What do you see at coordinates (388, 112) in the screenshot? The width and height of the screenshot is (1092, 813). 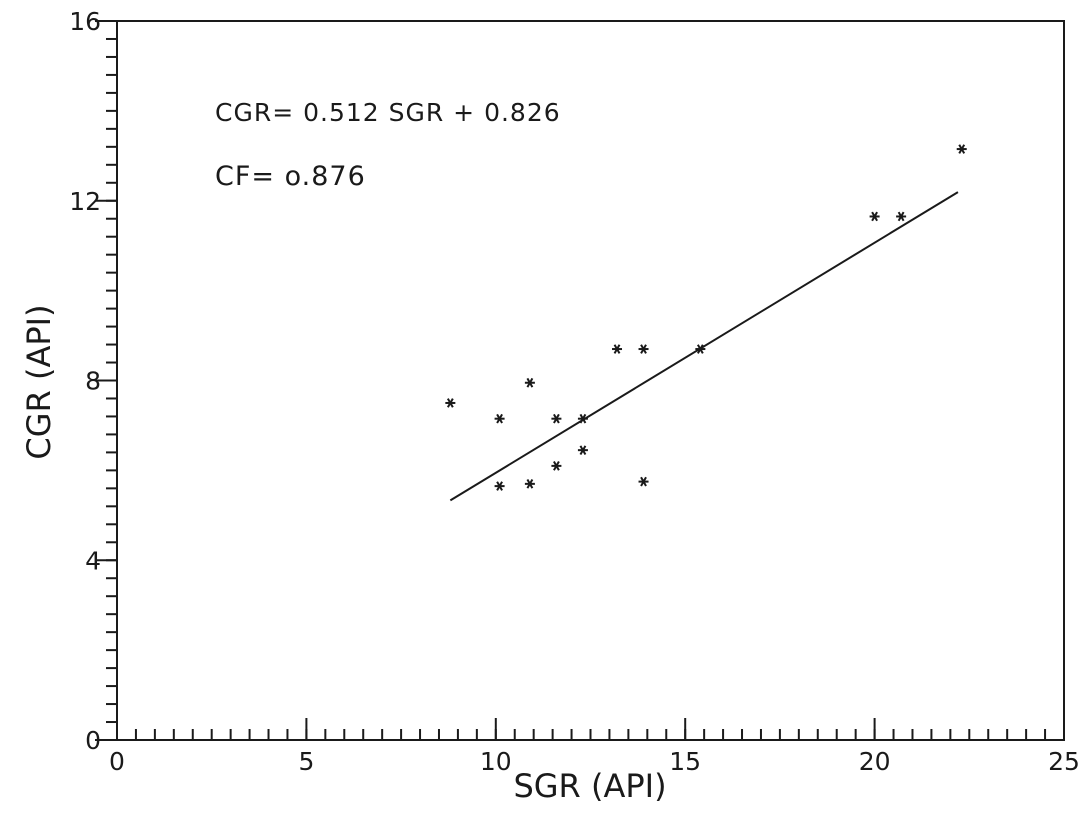 I see `regression-equation: CGR= 0.512 SGR + 0.826` at bounding box center [388, 112].